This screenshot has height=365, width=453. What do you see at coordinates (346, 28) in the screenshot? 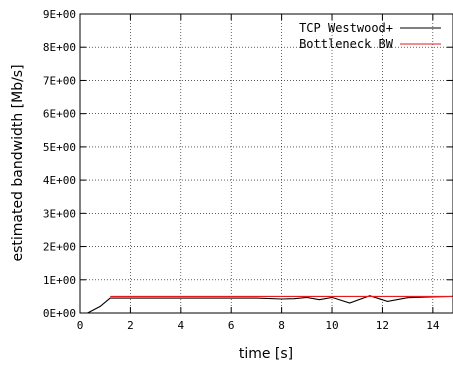
I see `legend-label: TCP Westwood+` at bounding box center [346, 28].